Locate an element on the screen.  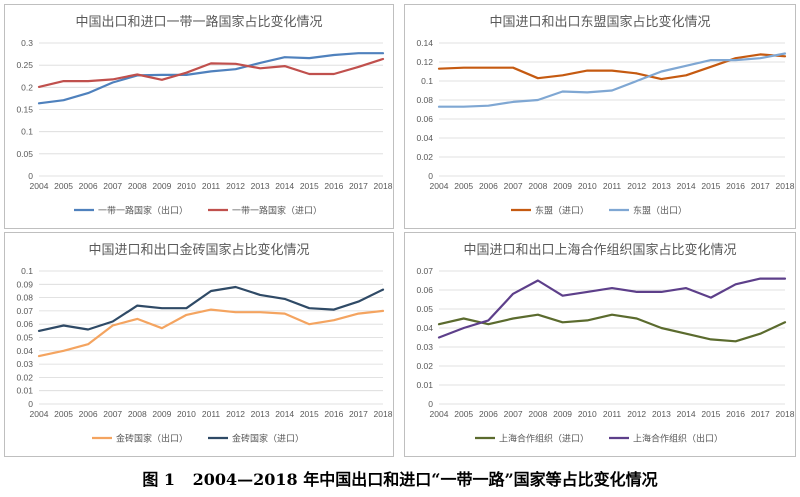
figure-caption: 图 1 2004—2018 年中国出口和进口“一带一路”国家等占比变化情况 is located at coordinates (400, 478).